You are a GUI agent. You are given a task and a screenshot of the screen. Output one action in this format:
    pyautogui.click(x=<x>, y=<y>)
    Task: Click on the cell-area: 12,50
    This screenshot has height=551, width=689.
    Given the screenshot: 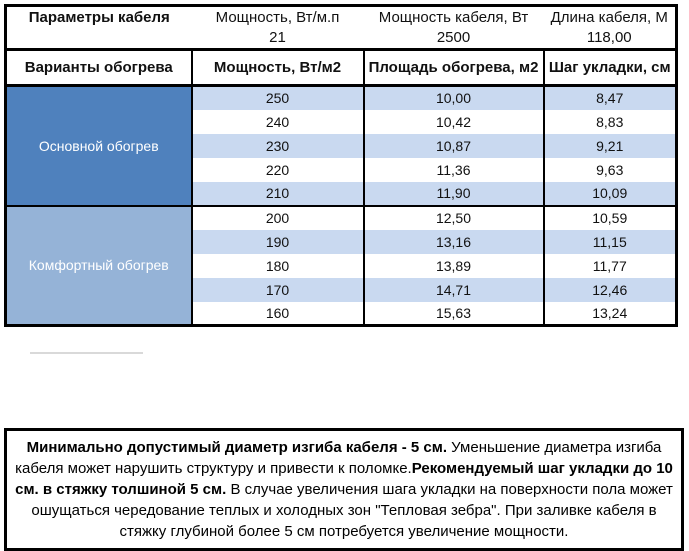 What is the action you would take?
    pyautogui.click(x=453, y=217)
    